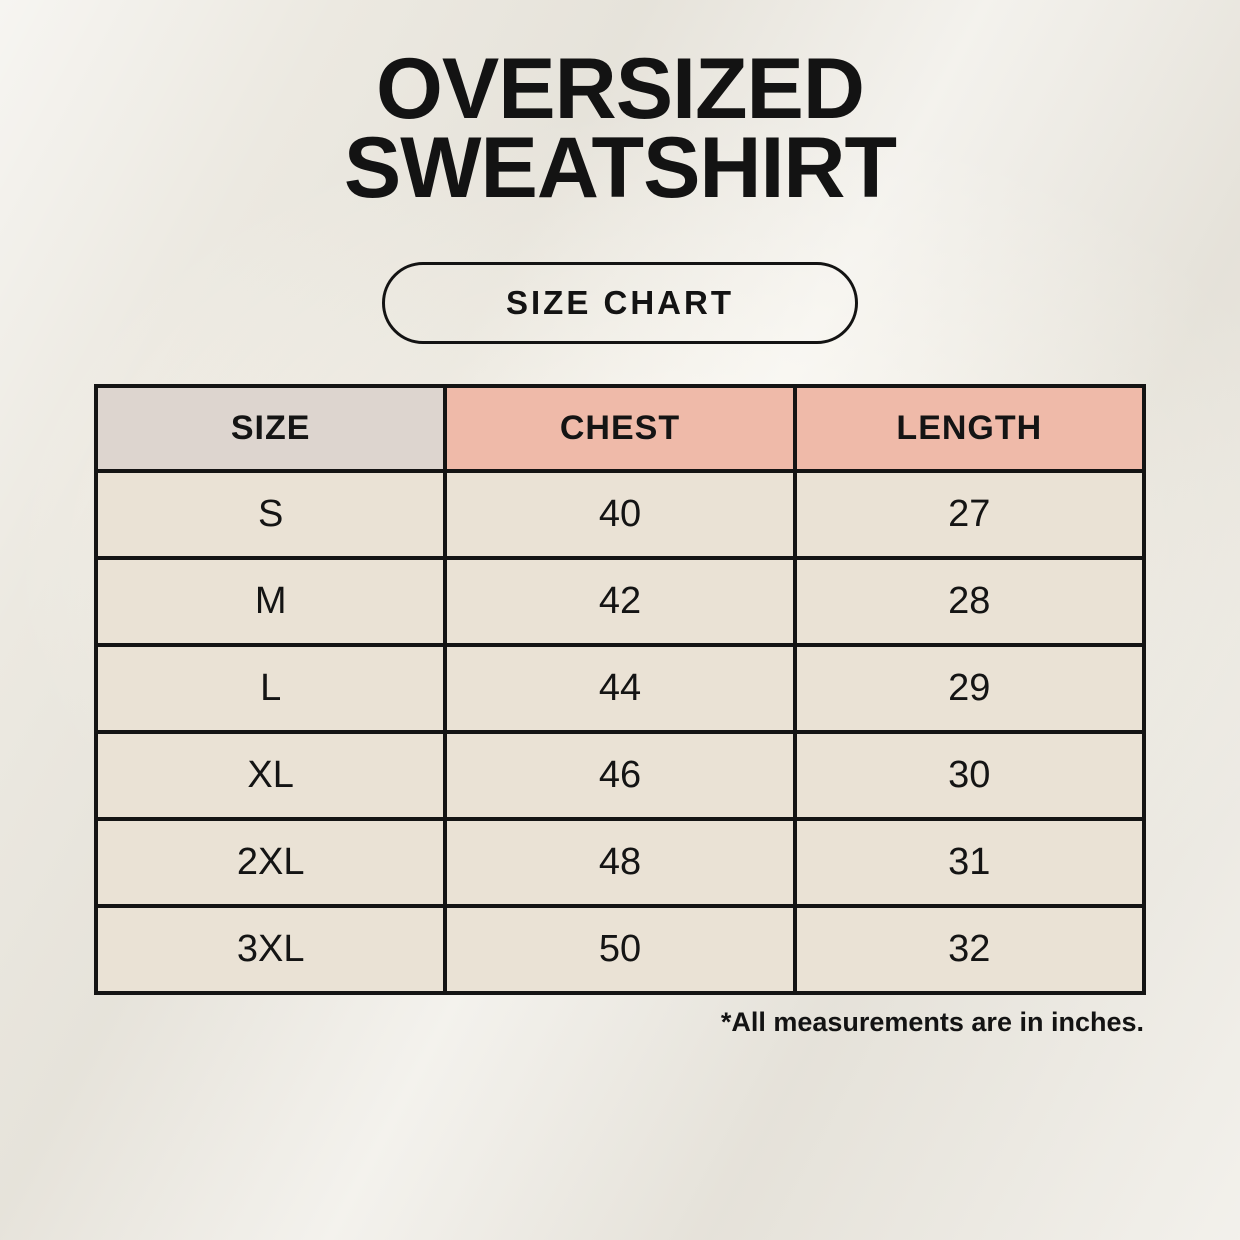 Image resolution: width=1240 pixels, height=1240 pixels. What do you see at coordinates (270, 776) in the screenshot?
I see `cell-size: XL` at bounding box center [270, 776].